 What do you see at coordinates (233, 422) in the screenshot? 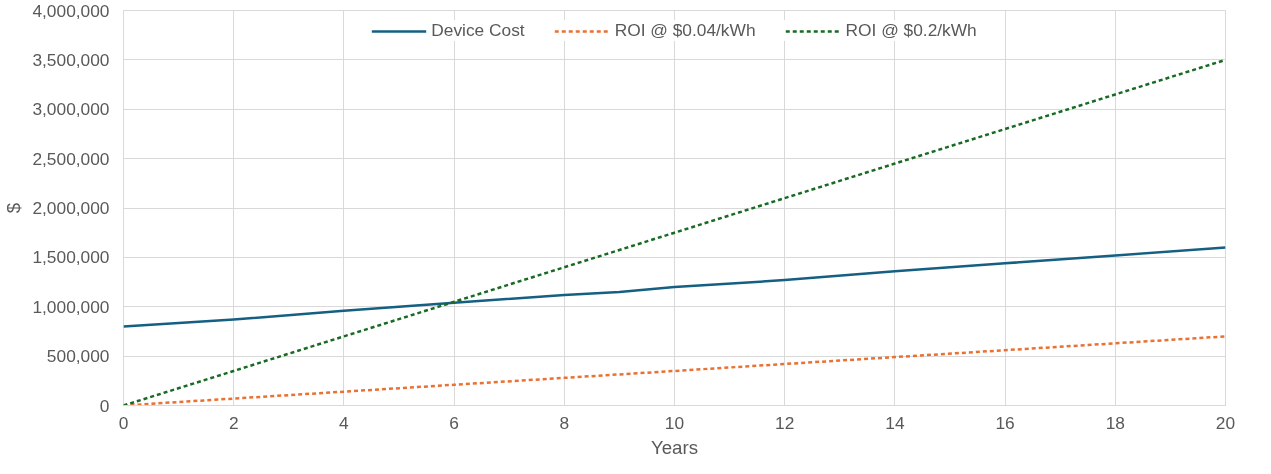
I see `x-tick-label: 2` at bounding box center [233, 422].